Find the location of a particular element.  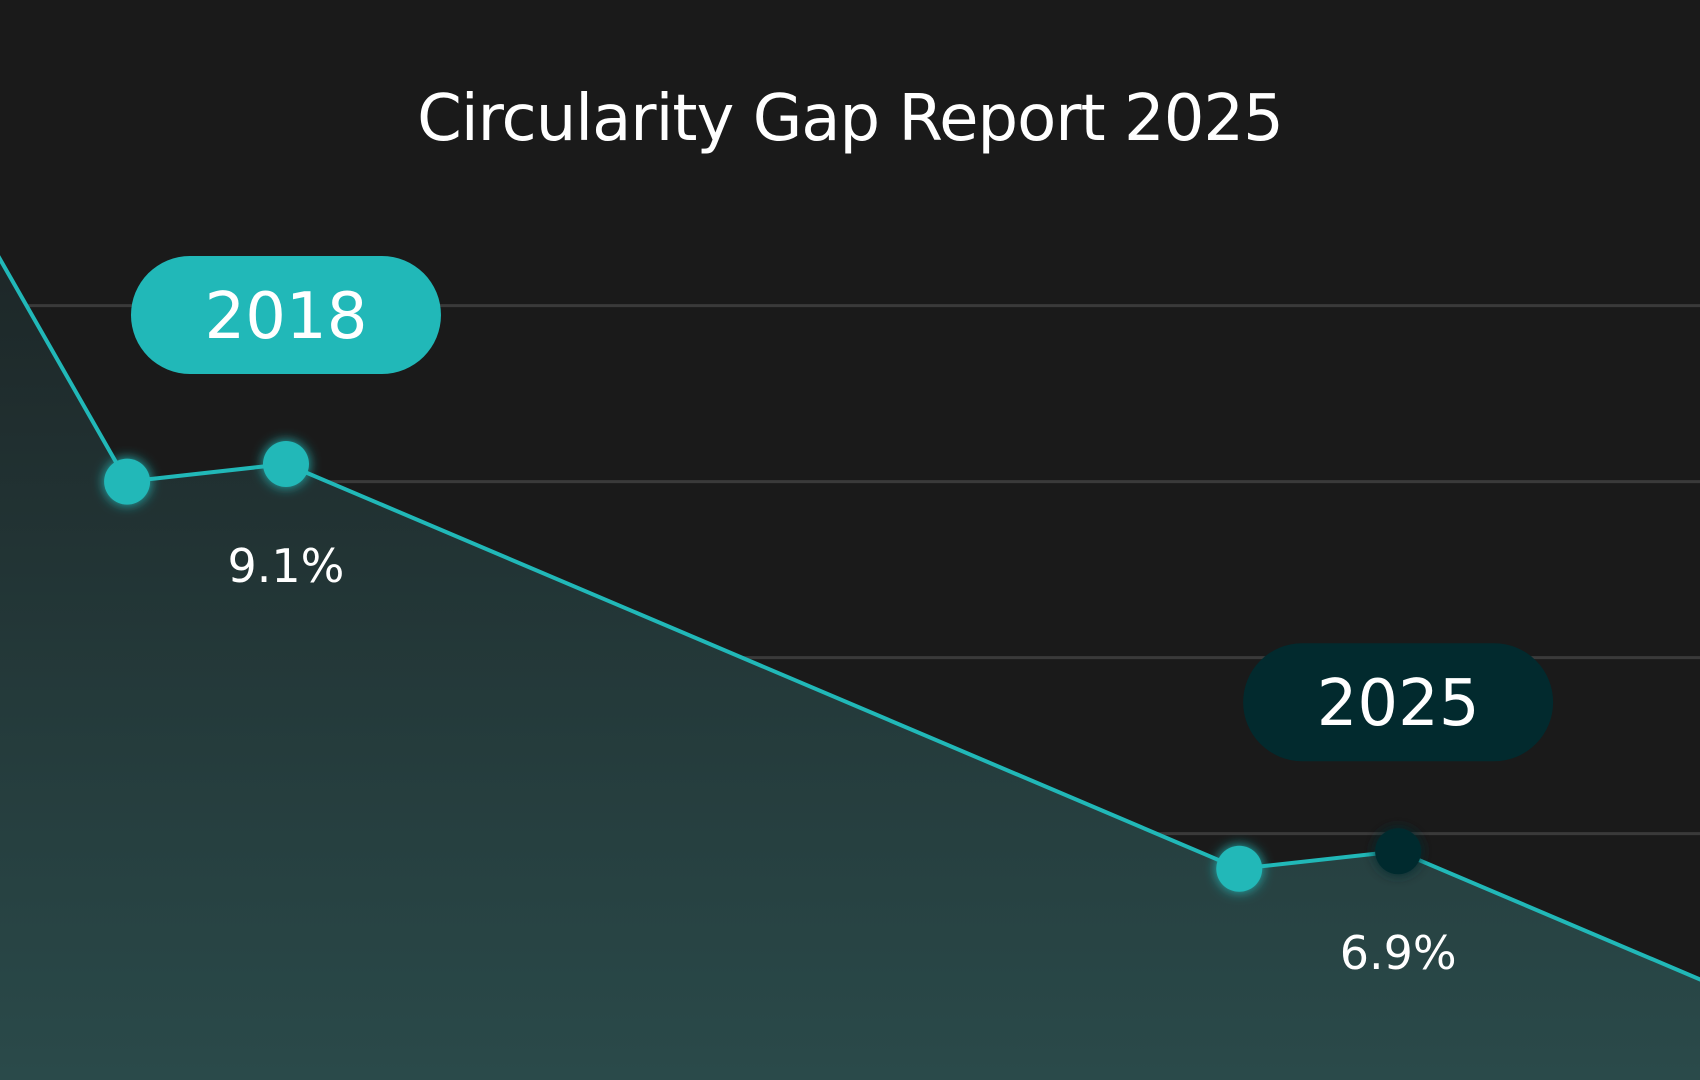

value-label: 9.1% is located at coordinates (286, 566).